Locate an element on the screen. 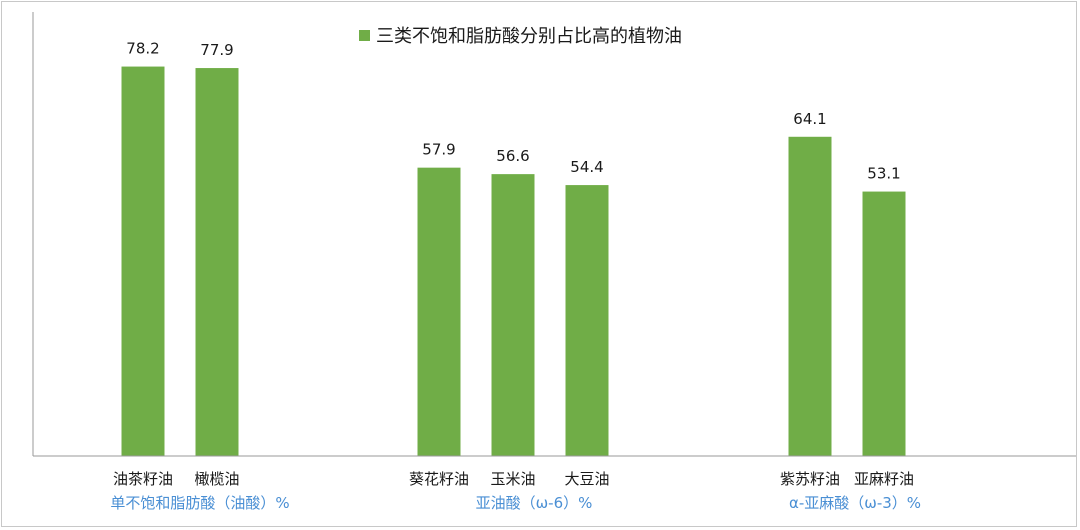  group-labels-layer: 单不饱和脂肪酸（油酸）% 亚油酸（ω-6）% α-亚麻酸（ω-3）% is located at coordinates (515, 503).